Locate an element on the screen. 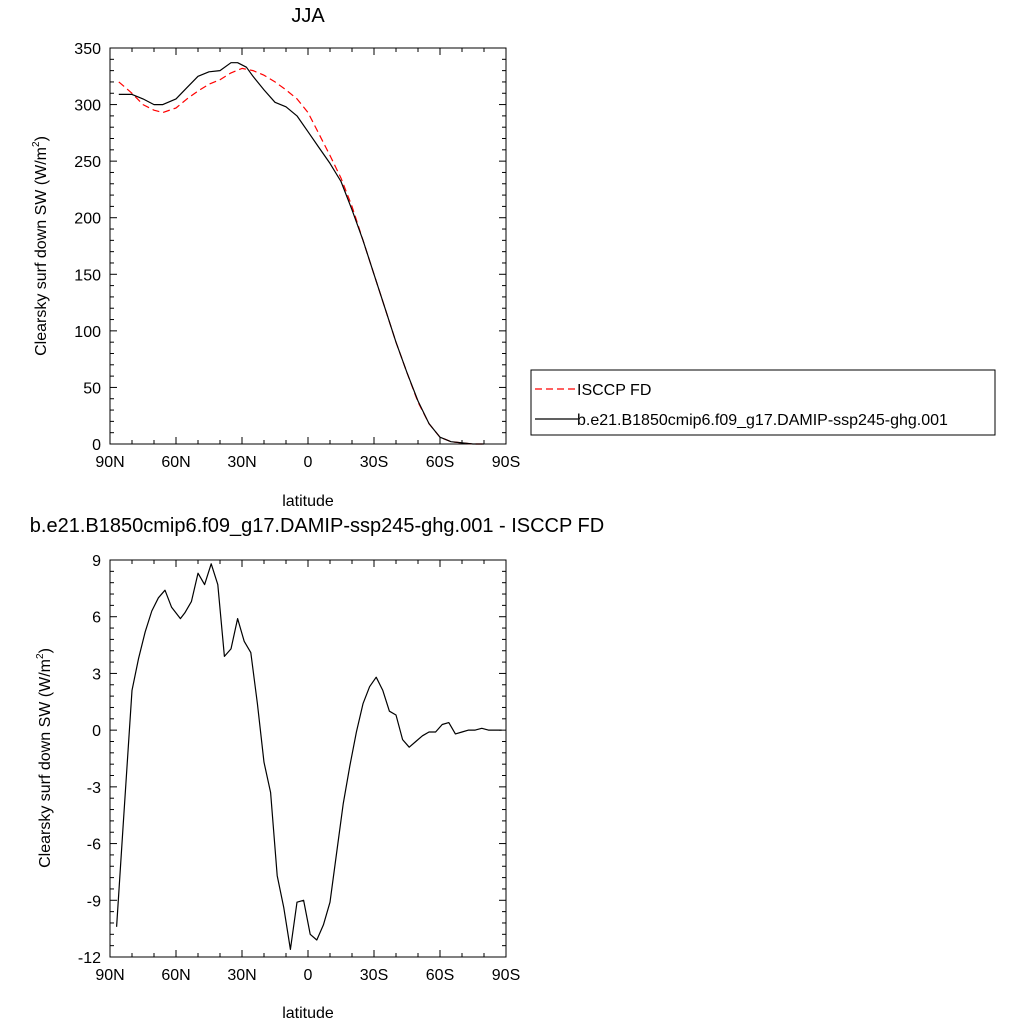  y-tick-label: 300 is located at coordinates (87, 106).